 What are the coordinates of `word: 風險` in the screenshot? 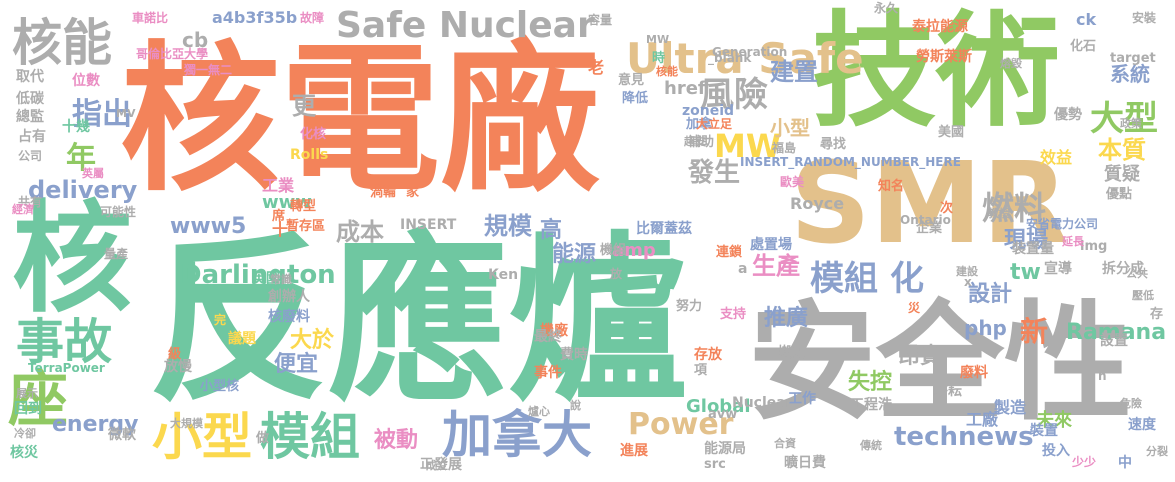 It's located at (734, 95).